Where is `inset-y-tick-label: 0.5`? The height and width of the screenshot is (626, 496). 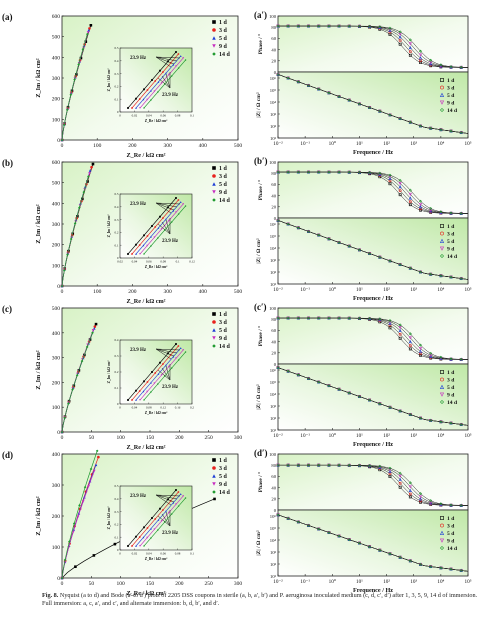
inset-y-tick-label: 0.5 is located at coordinates (117, 48).